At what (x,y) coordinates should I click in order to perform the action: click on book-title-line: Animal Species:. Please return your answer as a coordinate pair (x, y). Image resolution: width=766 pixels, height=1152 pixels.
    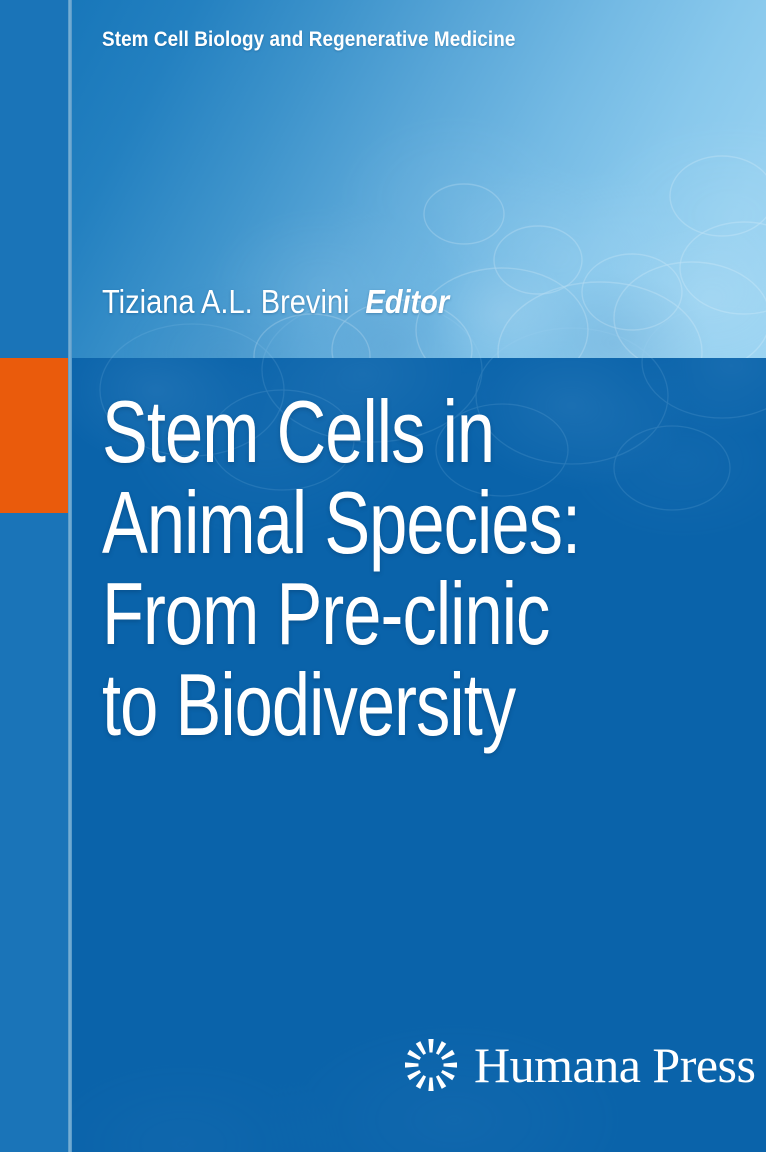
    Looking at the image, I should click on (341, 523).